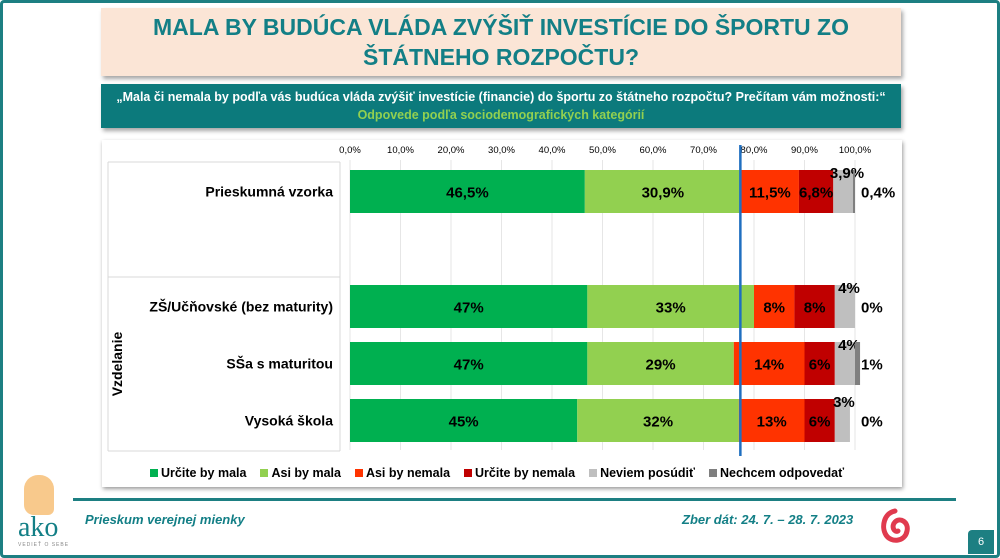 This screenshot has width=1000, height=558. What do you see at coordinates (855, 150) in the screenshot?
I see `x-tick-label: 100,0%` at bounding box center [855, 150].